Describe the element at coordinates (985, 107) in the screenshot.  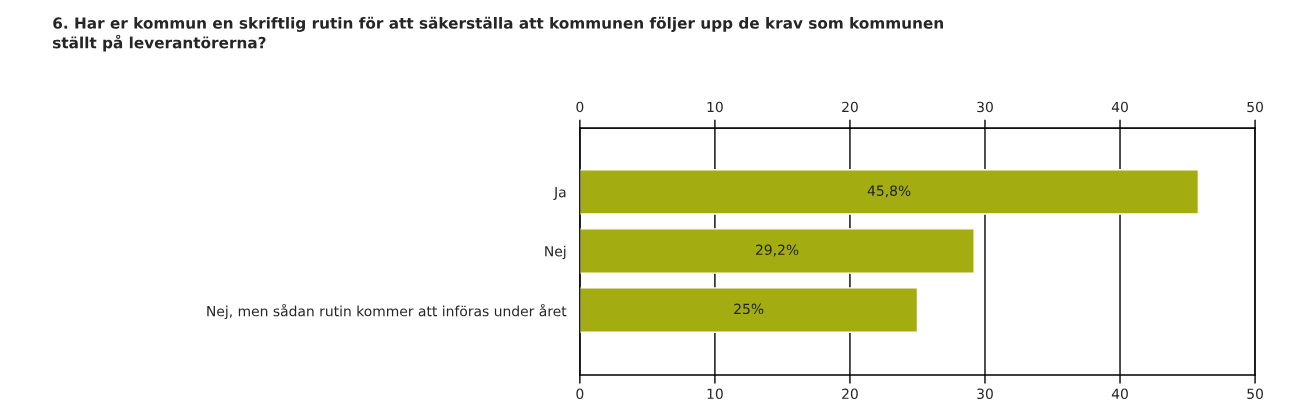
I see `x2-tick-label: 30` at that location.